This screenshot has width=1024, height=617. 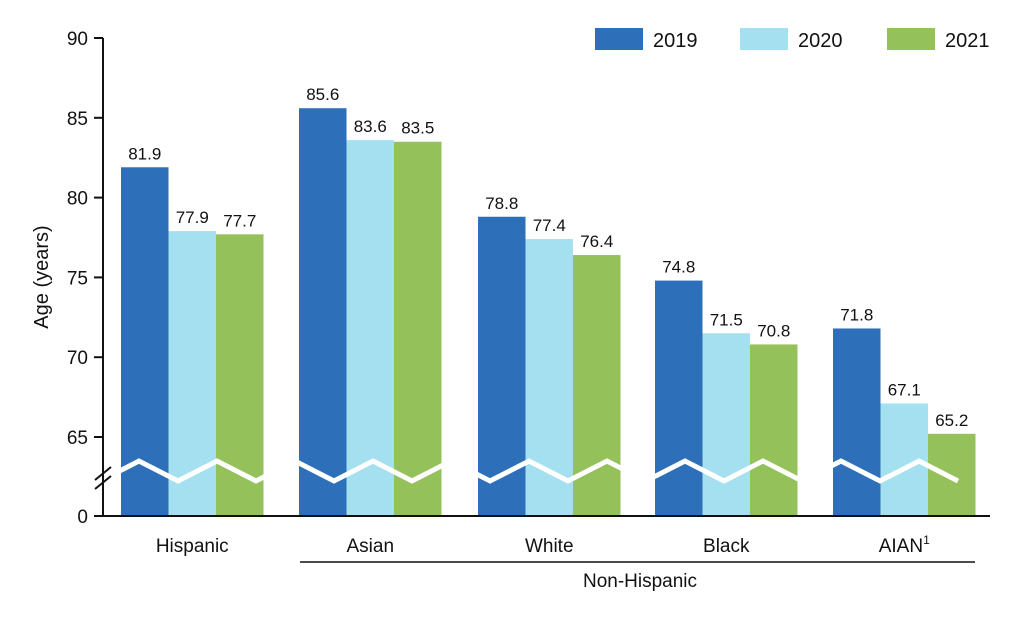 I want to click on bar-aian-2021, so click(x=952, y=474).